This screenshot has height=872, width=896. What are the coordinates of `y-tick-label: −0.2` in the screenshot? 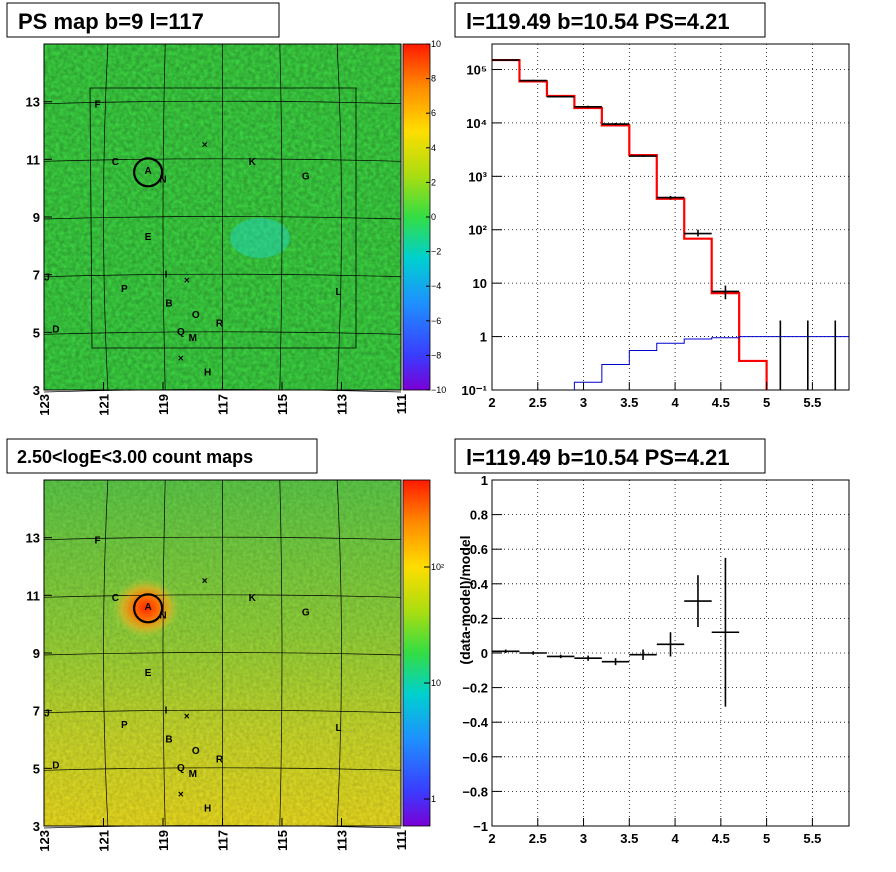 It's located at (475, 688).